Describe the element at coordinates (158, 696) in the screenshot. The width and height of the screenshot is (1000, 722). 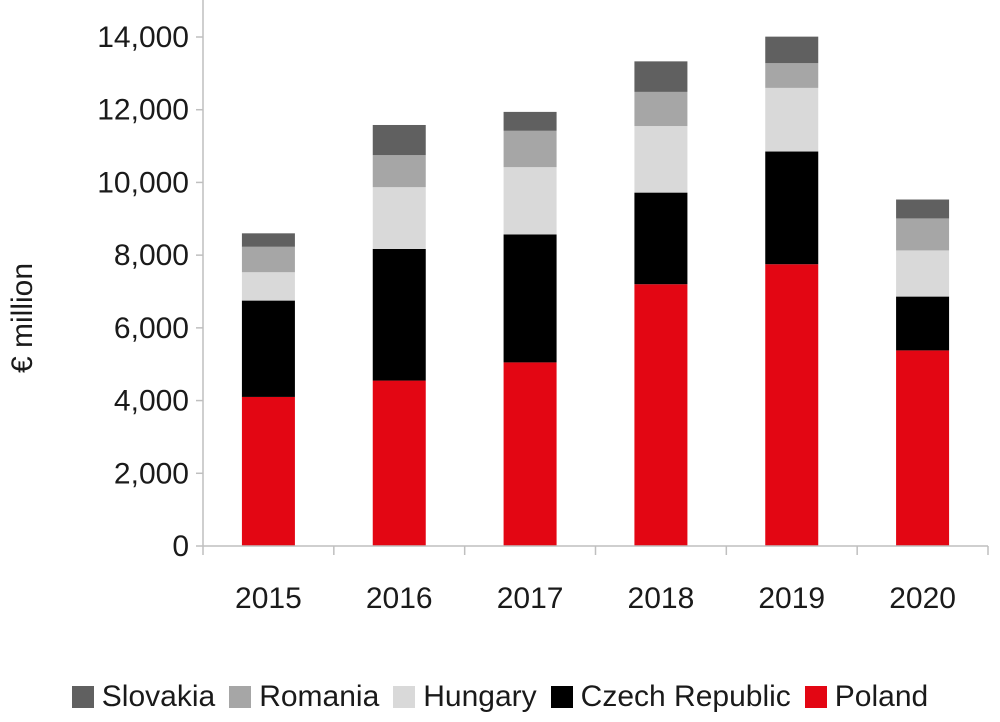
I see `legend-label: Slovakia` at that location.